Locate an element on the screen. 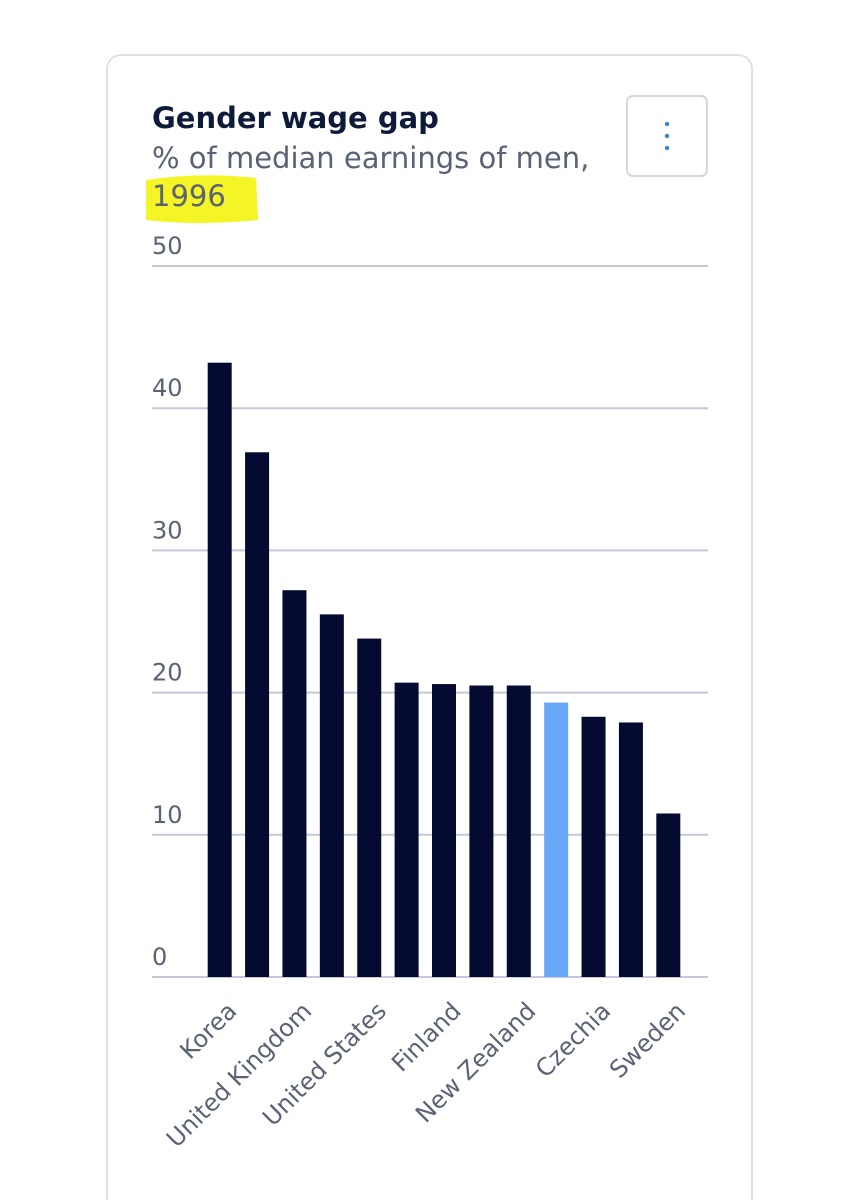  y-tick-label: 40 is located at coordinates (167, 388).